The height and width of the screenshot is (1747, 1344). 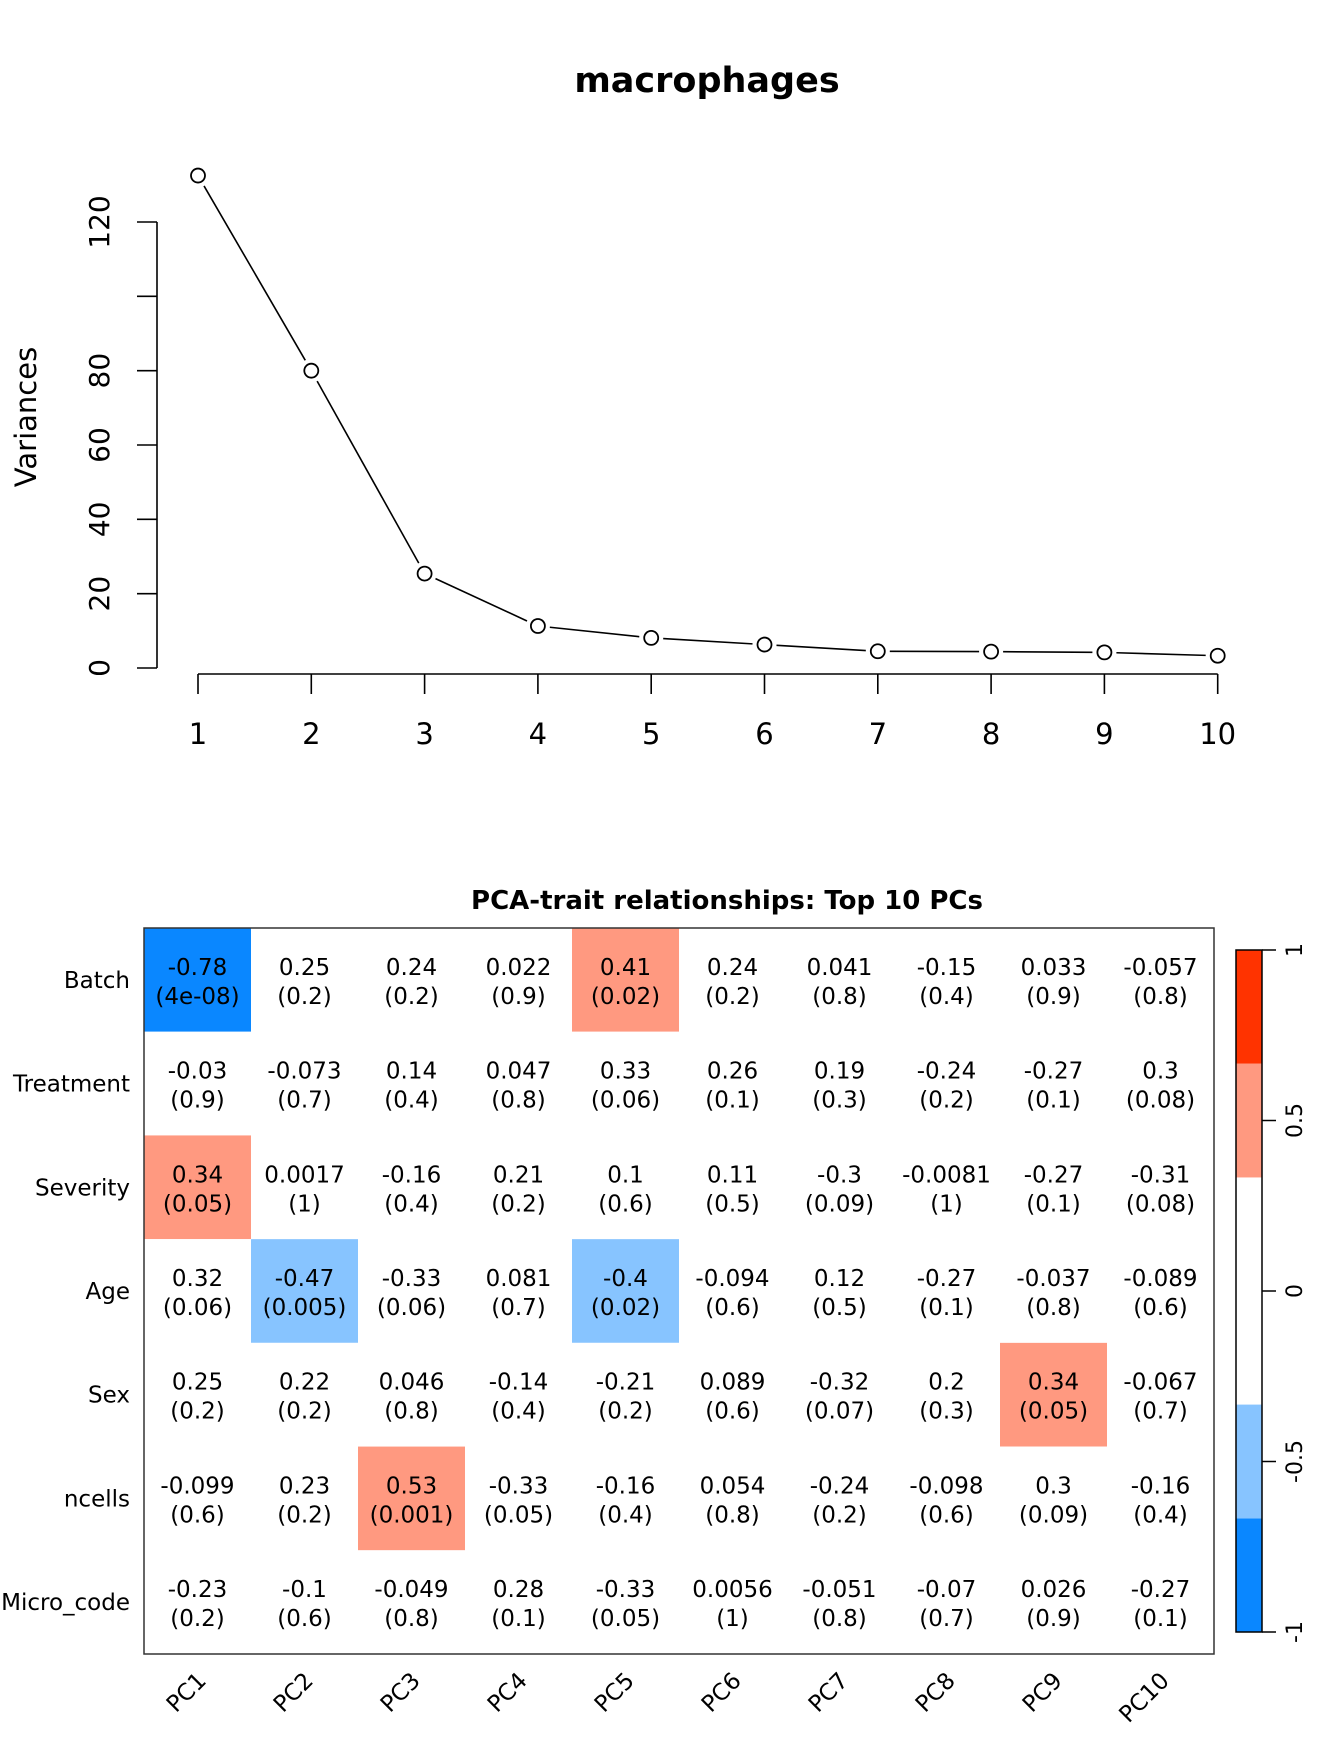 I want to click on row-label: Treatment, so click(x=71, y=1085).